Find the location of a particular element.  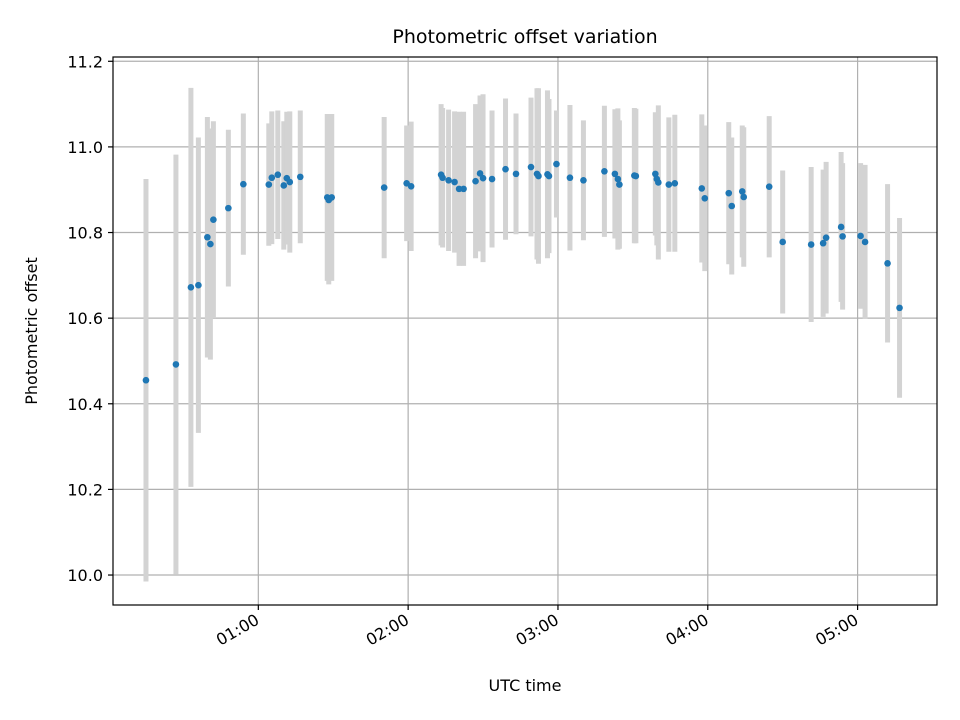

x-tick-label: 01:00 is located at coordinates (237, 630).